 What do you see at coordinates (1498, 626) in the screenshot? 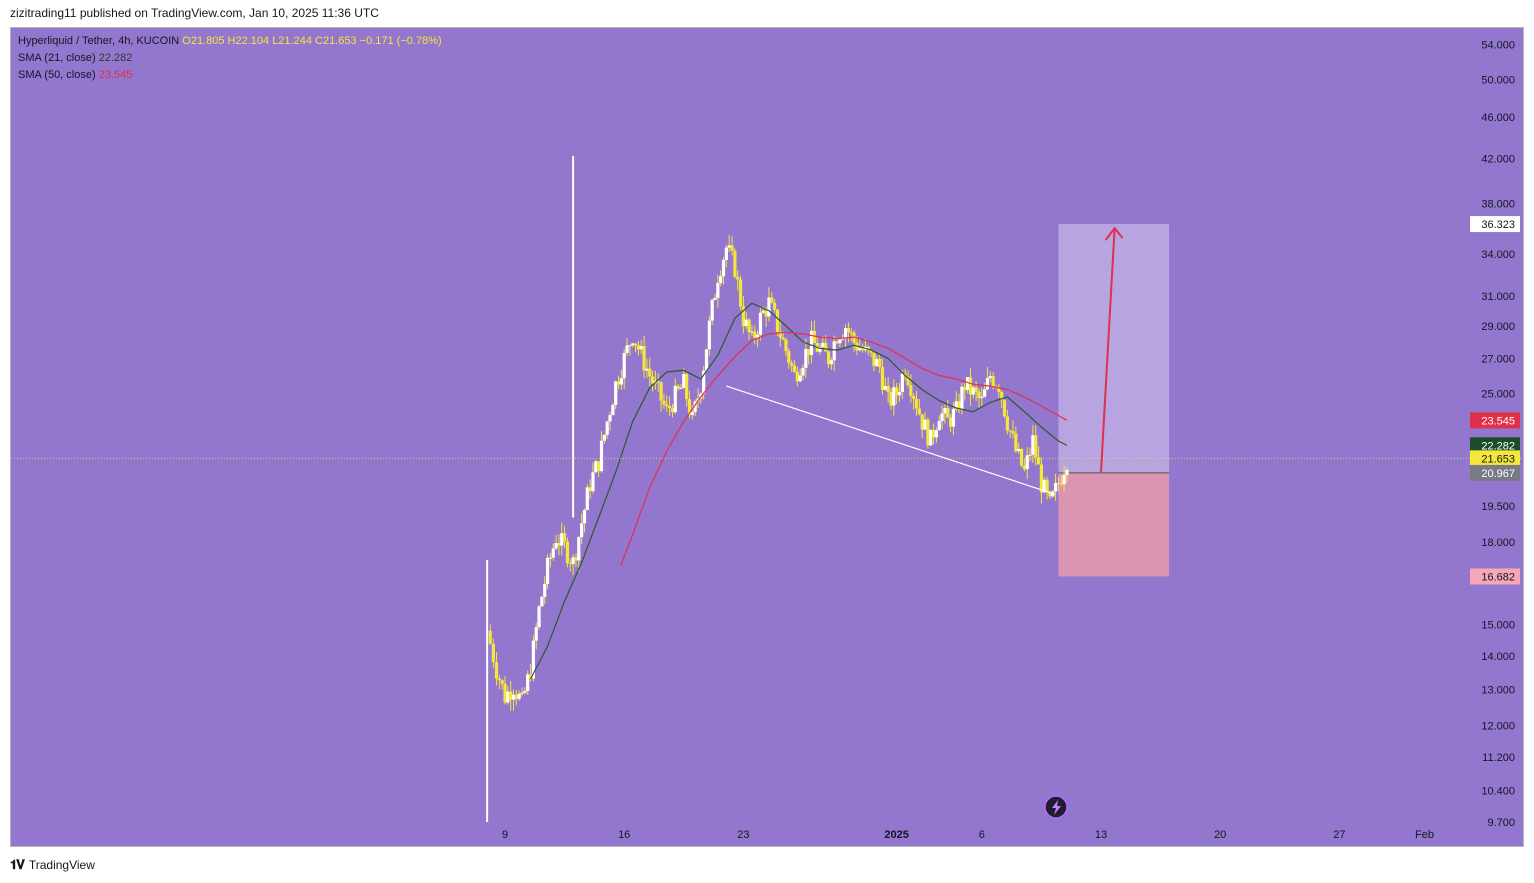
I see `y-tick-label: 15.000` at bounding box center [1498, 626].